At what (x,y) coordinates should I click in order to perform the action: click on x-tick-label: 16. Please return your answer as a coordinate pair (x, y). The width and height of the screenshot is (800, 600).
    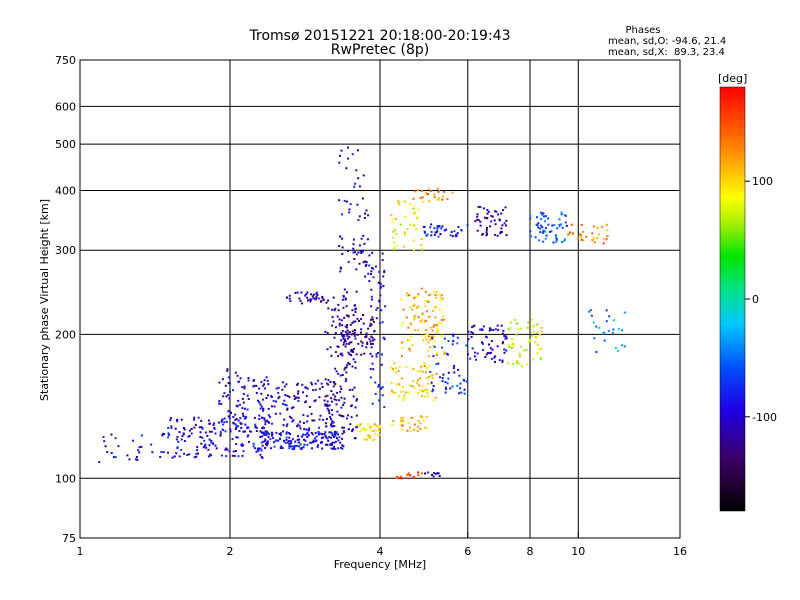
    Looking at the image, I should click on (680, 551).